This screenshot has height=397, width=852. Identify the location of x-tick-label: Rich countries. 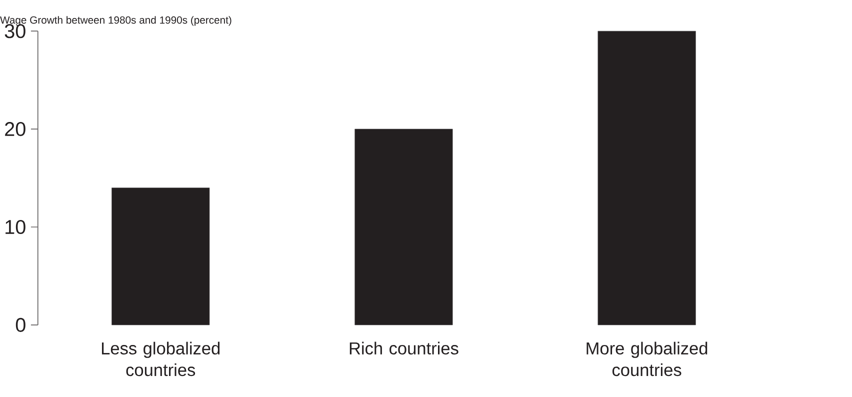
(404, 348).